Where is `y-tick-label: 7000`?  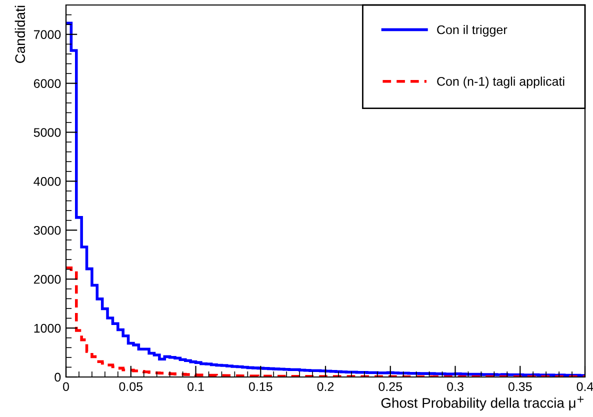
y-tick-label: 7000 is located at coordinates (47, 35).